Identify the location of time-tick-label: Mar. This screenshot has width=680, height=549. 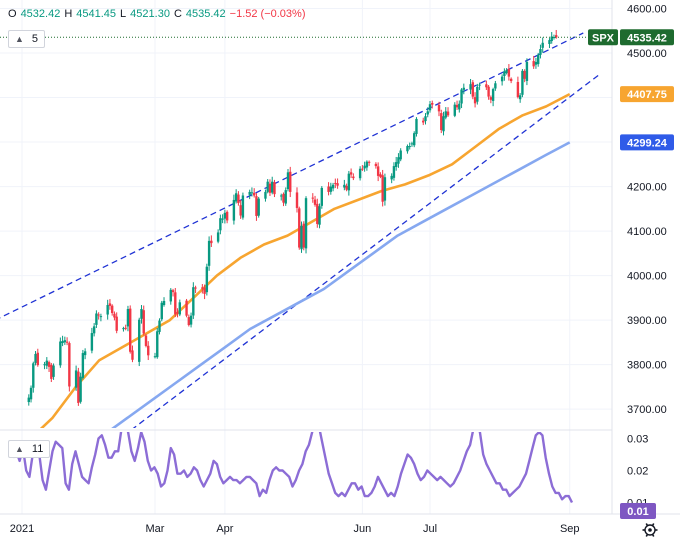
(155, 529).